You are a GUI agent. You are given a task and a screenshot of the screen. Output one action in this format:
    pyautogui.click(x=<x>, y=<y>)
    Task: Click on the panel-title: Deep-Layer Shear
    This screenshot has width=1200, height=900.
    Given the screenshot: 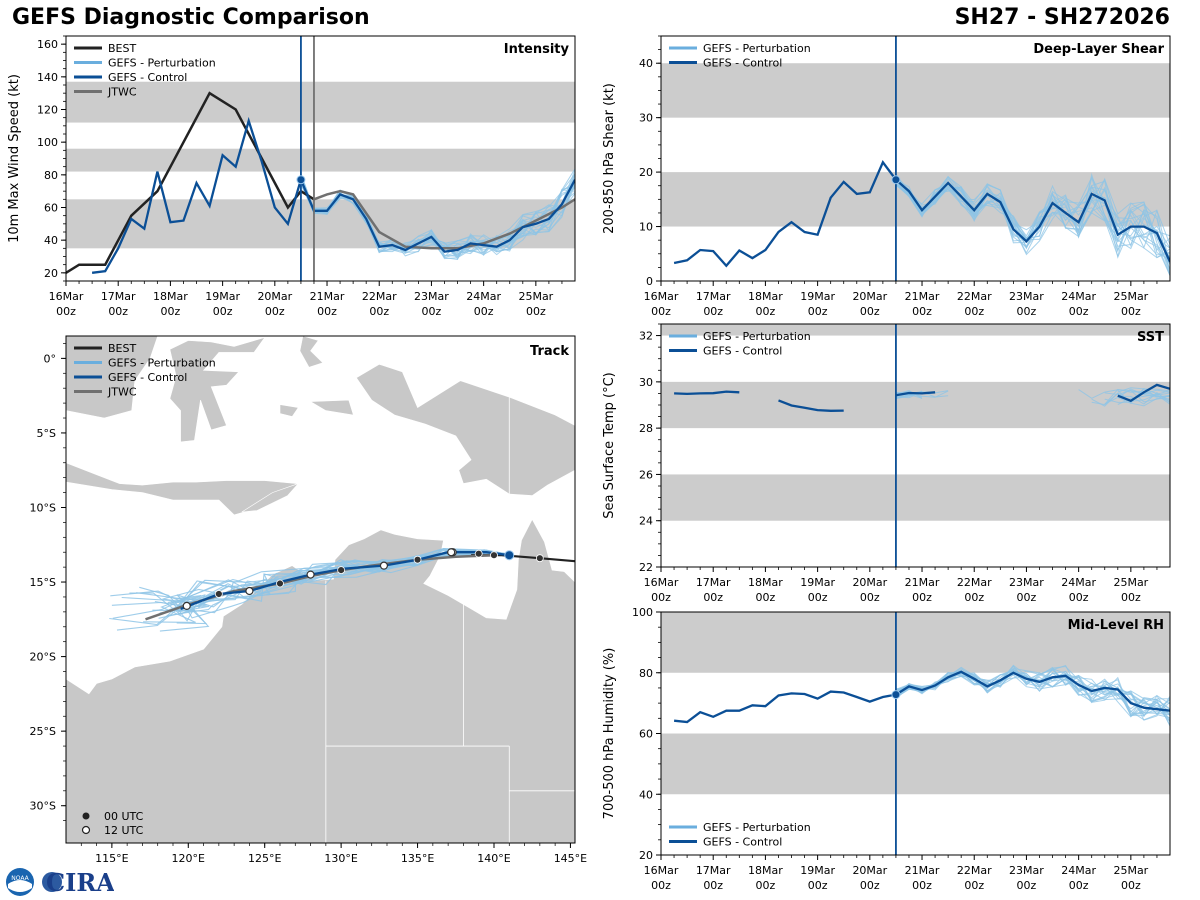 What is the action you would take?
    pyautogui.click(x=1098, y=49)
    